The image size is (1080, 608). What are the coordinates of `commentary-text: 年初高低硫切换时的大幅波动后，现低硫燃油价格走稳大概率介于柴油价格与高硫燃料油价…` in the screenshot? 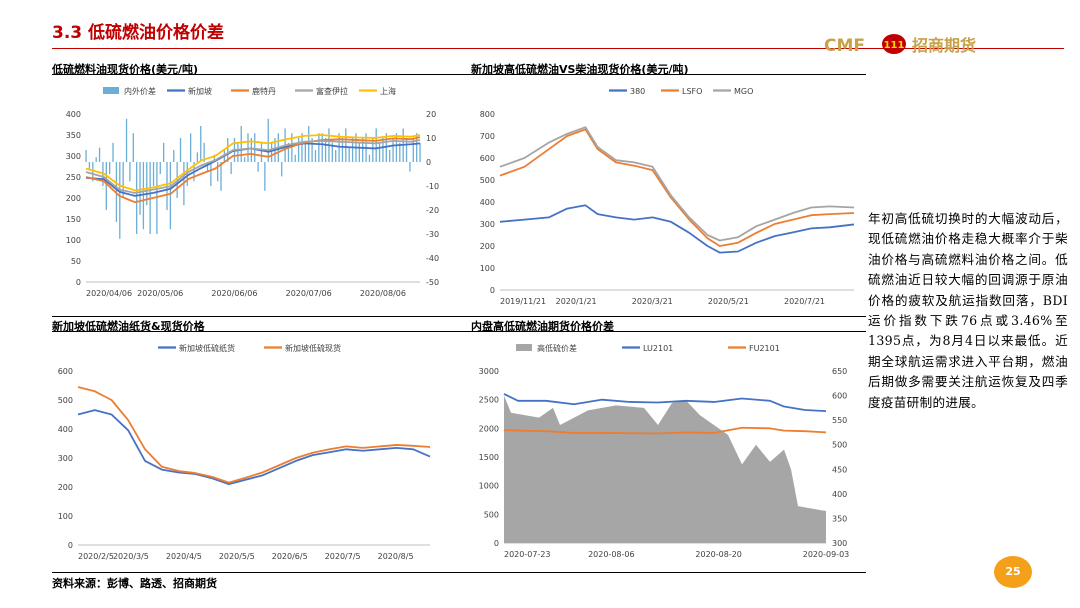 It's located at (968, 310).